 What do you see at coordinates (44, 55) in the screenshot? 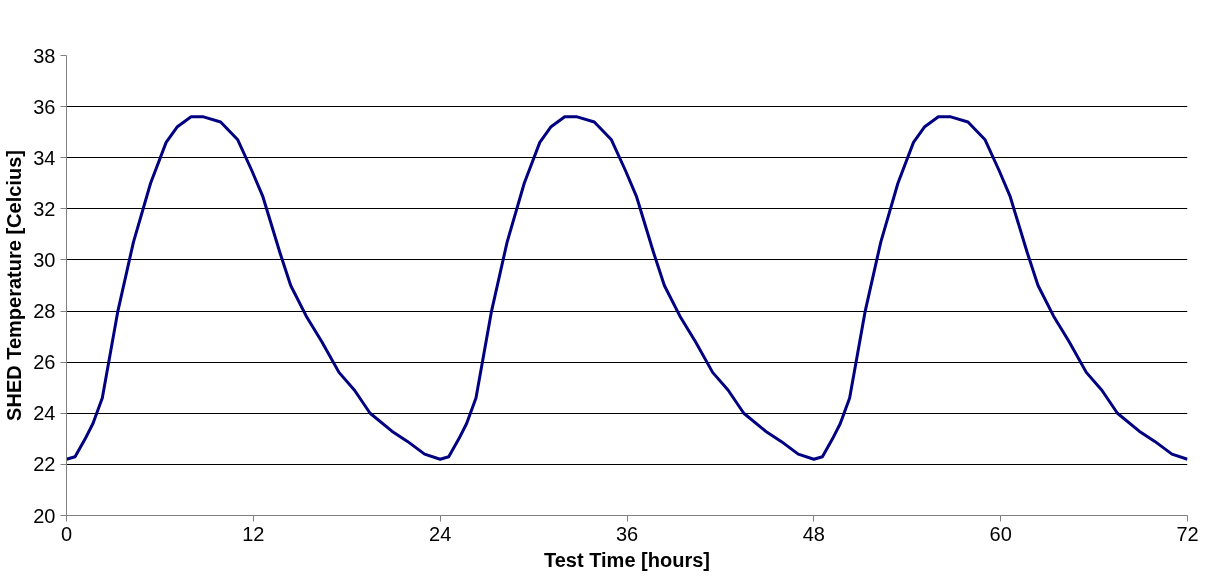
I see `y-tick-label: 38` at bounding box center [44, 55].